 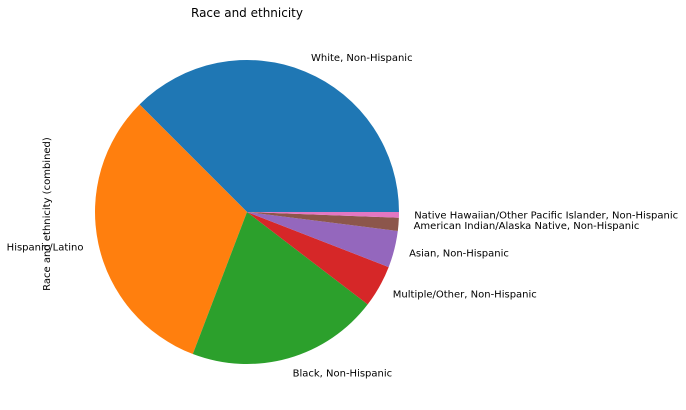 I want to click on slice-label: Multiple/Other, Non-Hispanic, so click(x=465, y=294).